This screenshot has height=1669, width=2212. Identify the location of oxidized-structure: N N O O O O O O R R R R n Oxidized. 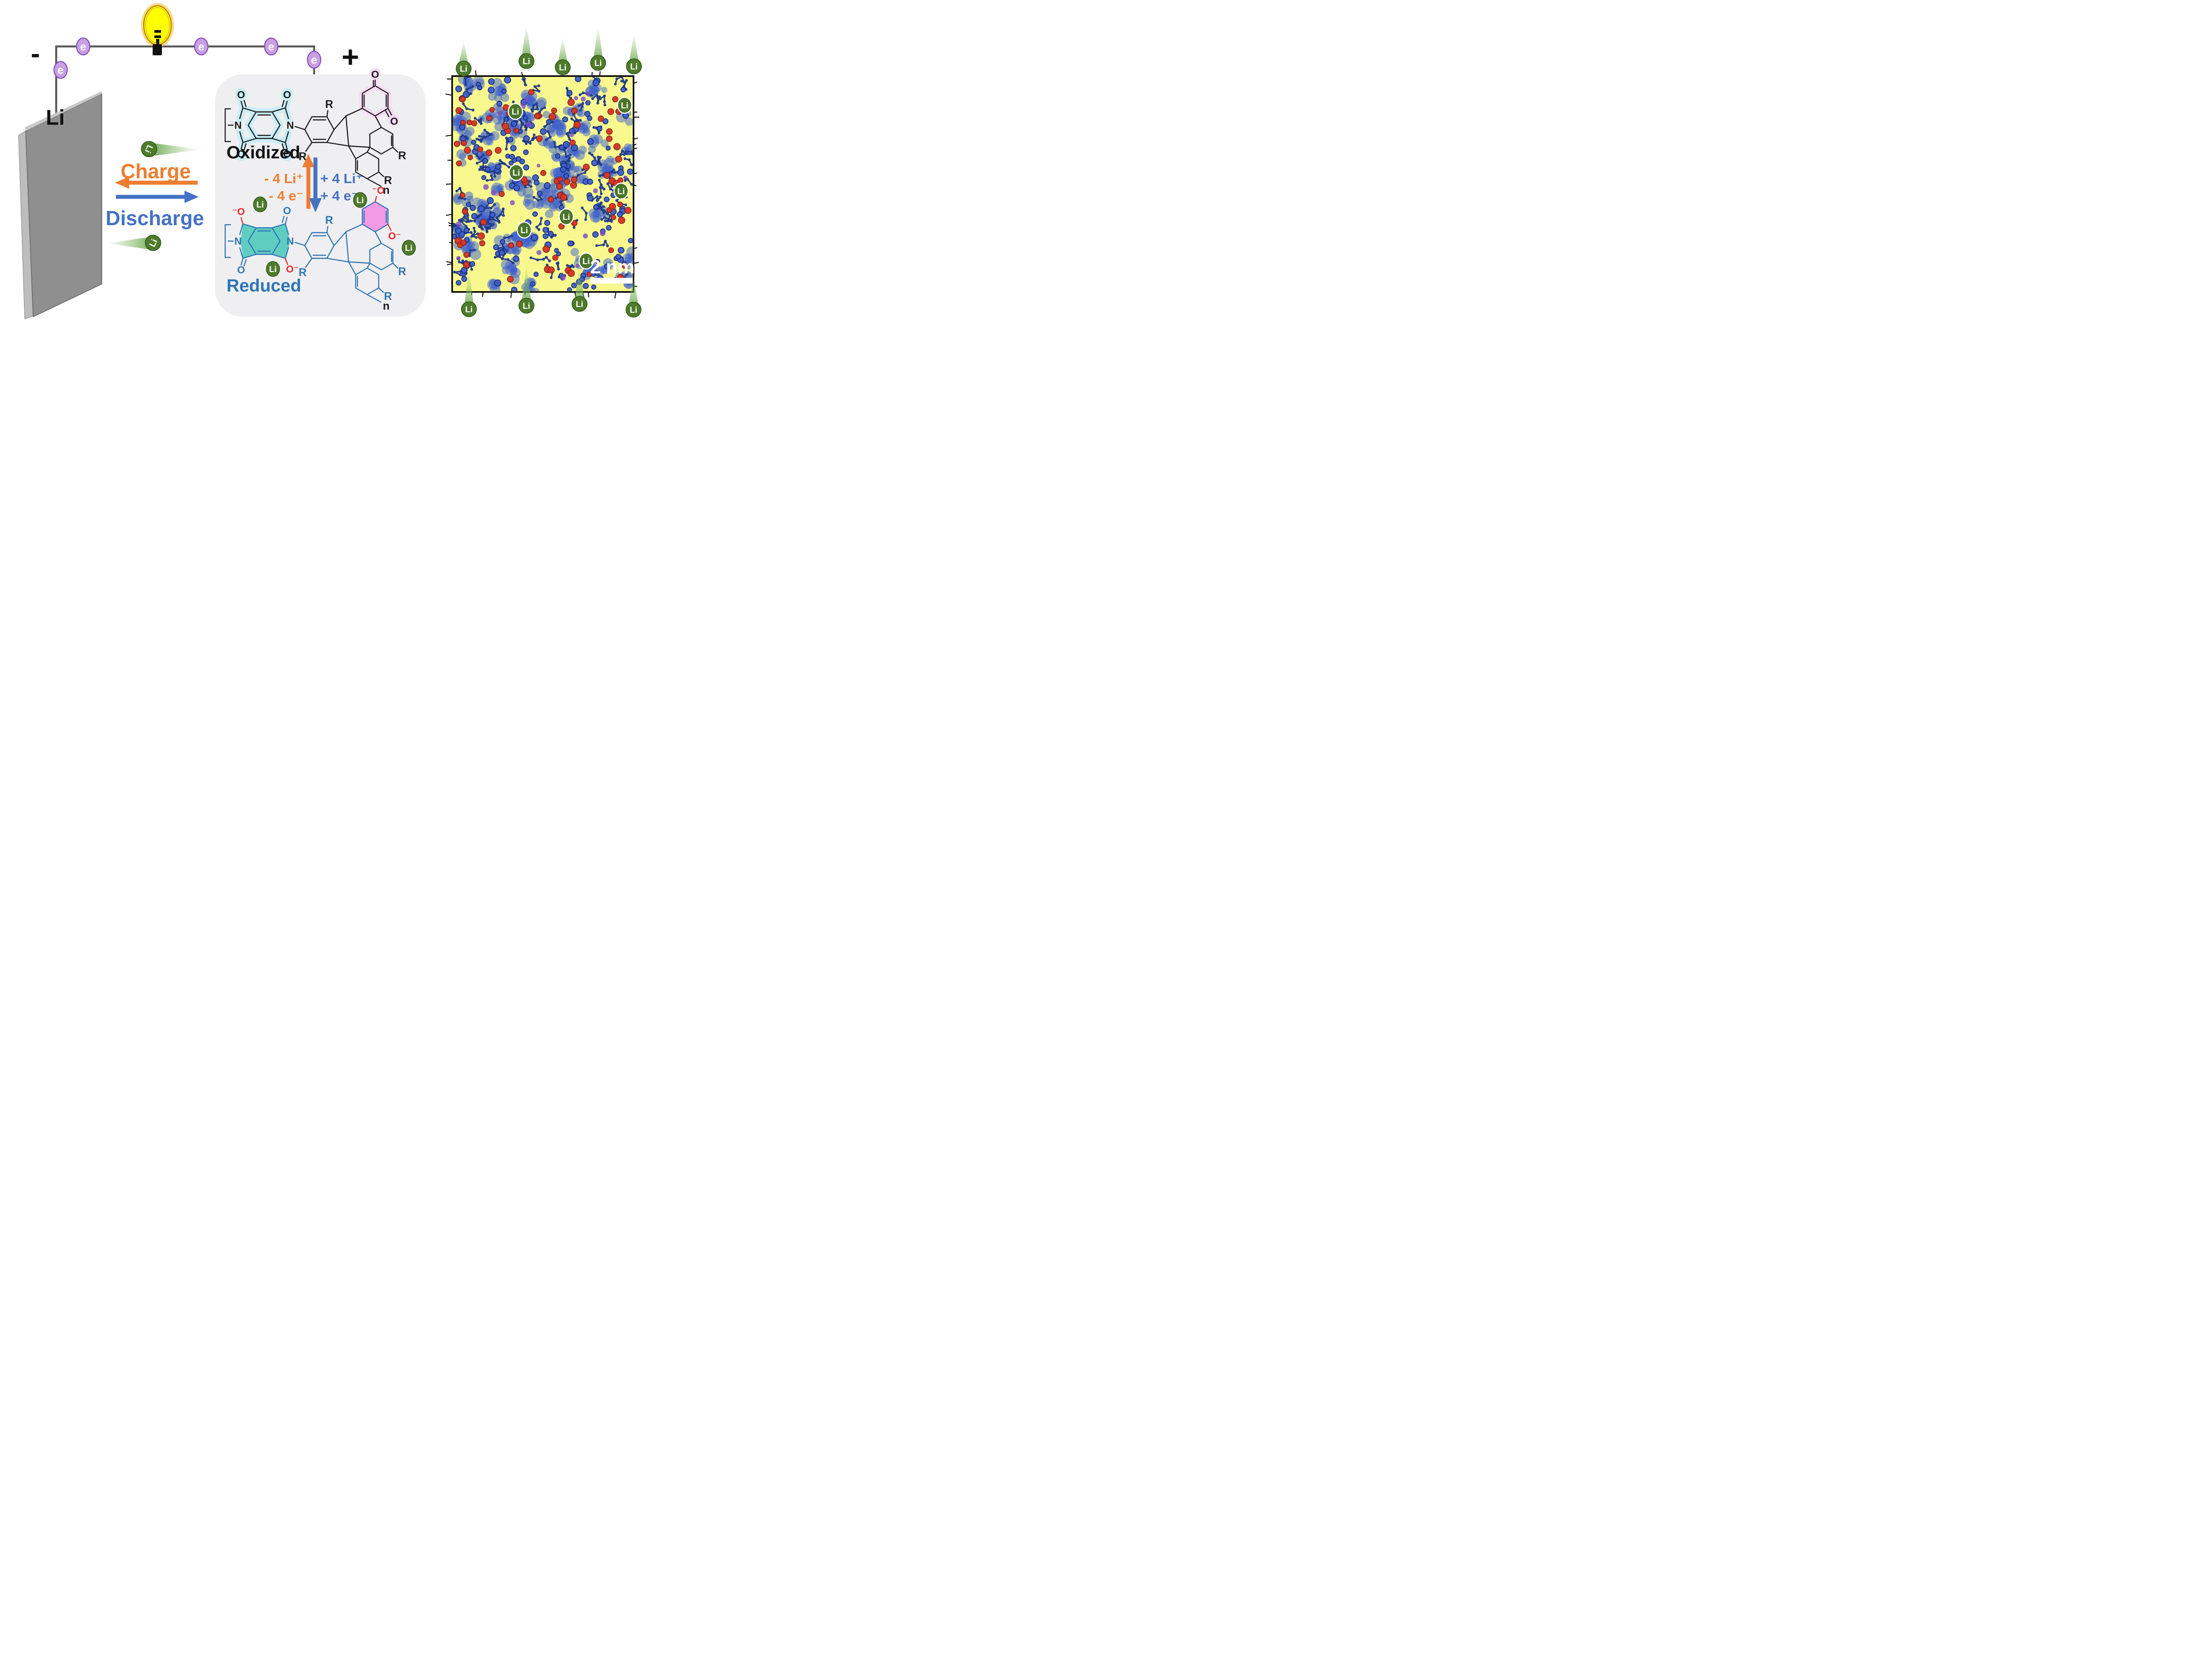
(315, 132).